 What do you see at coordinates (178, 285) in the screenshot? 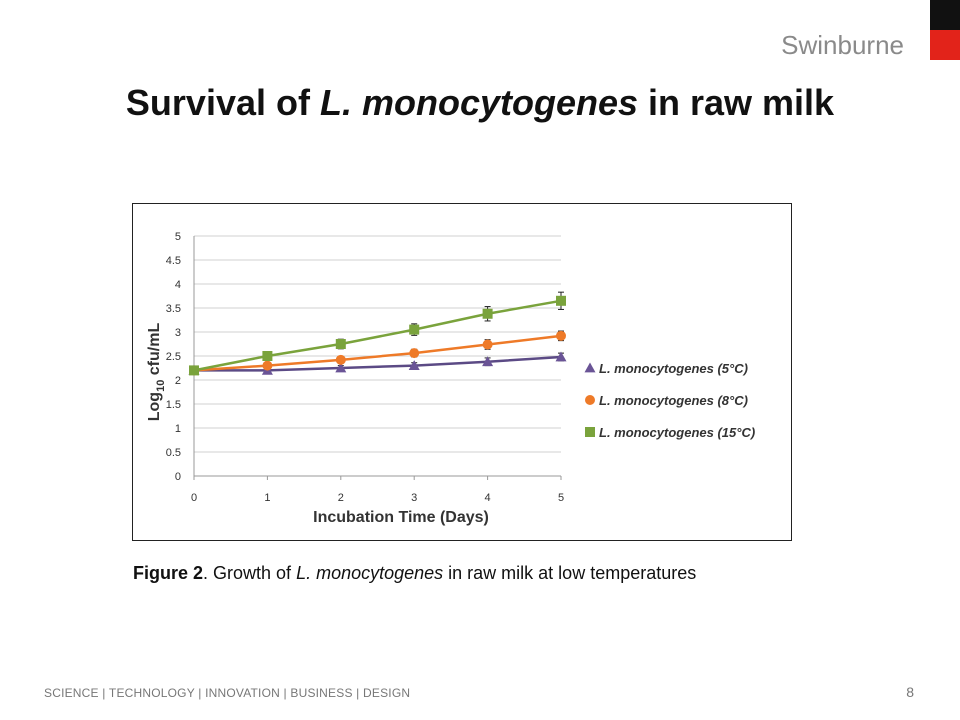
I see `y-tick-label: 4` at bounding box center [178, 285].